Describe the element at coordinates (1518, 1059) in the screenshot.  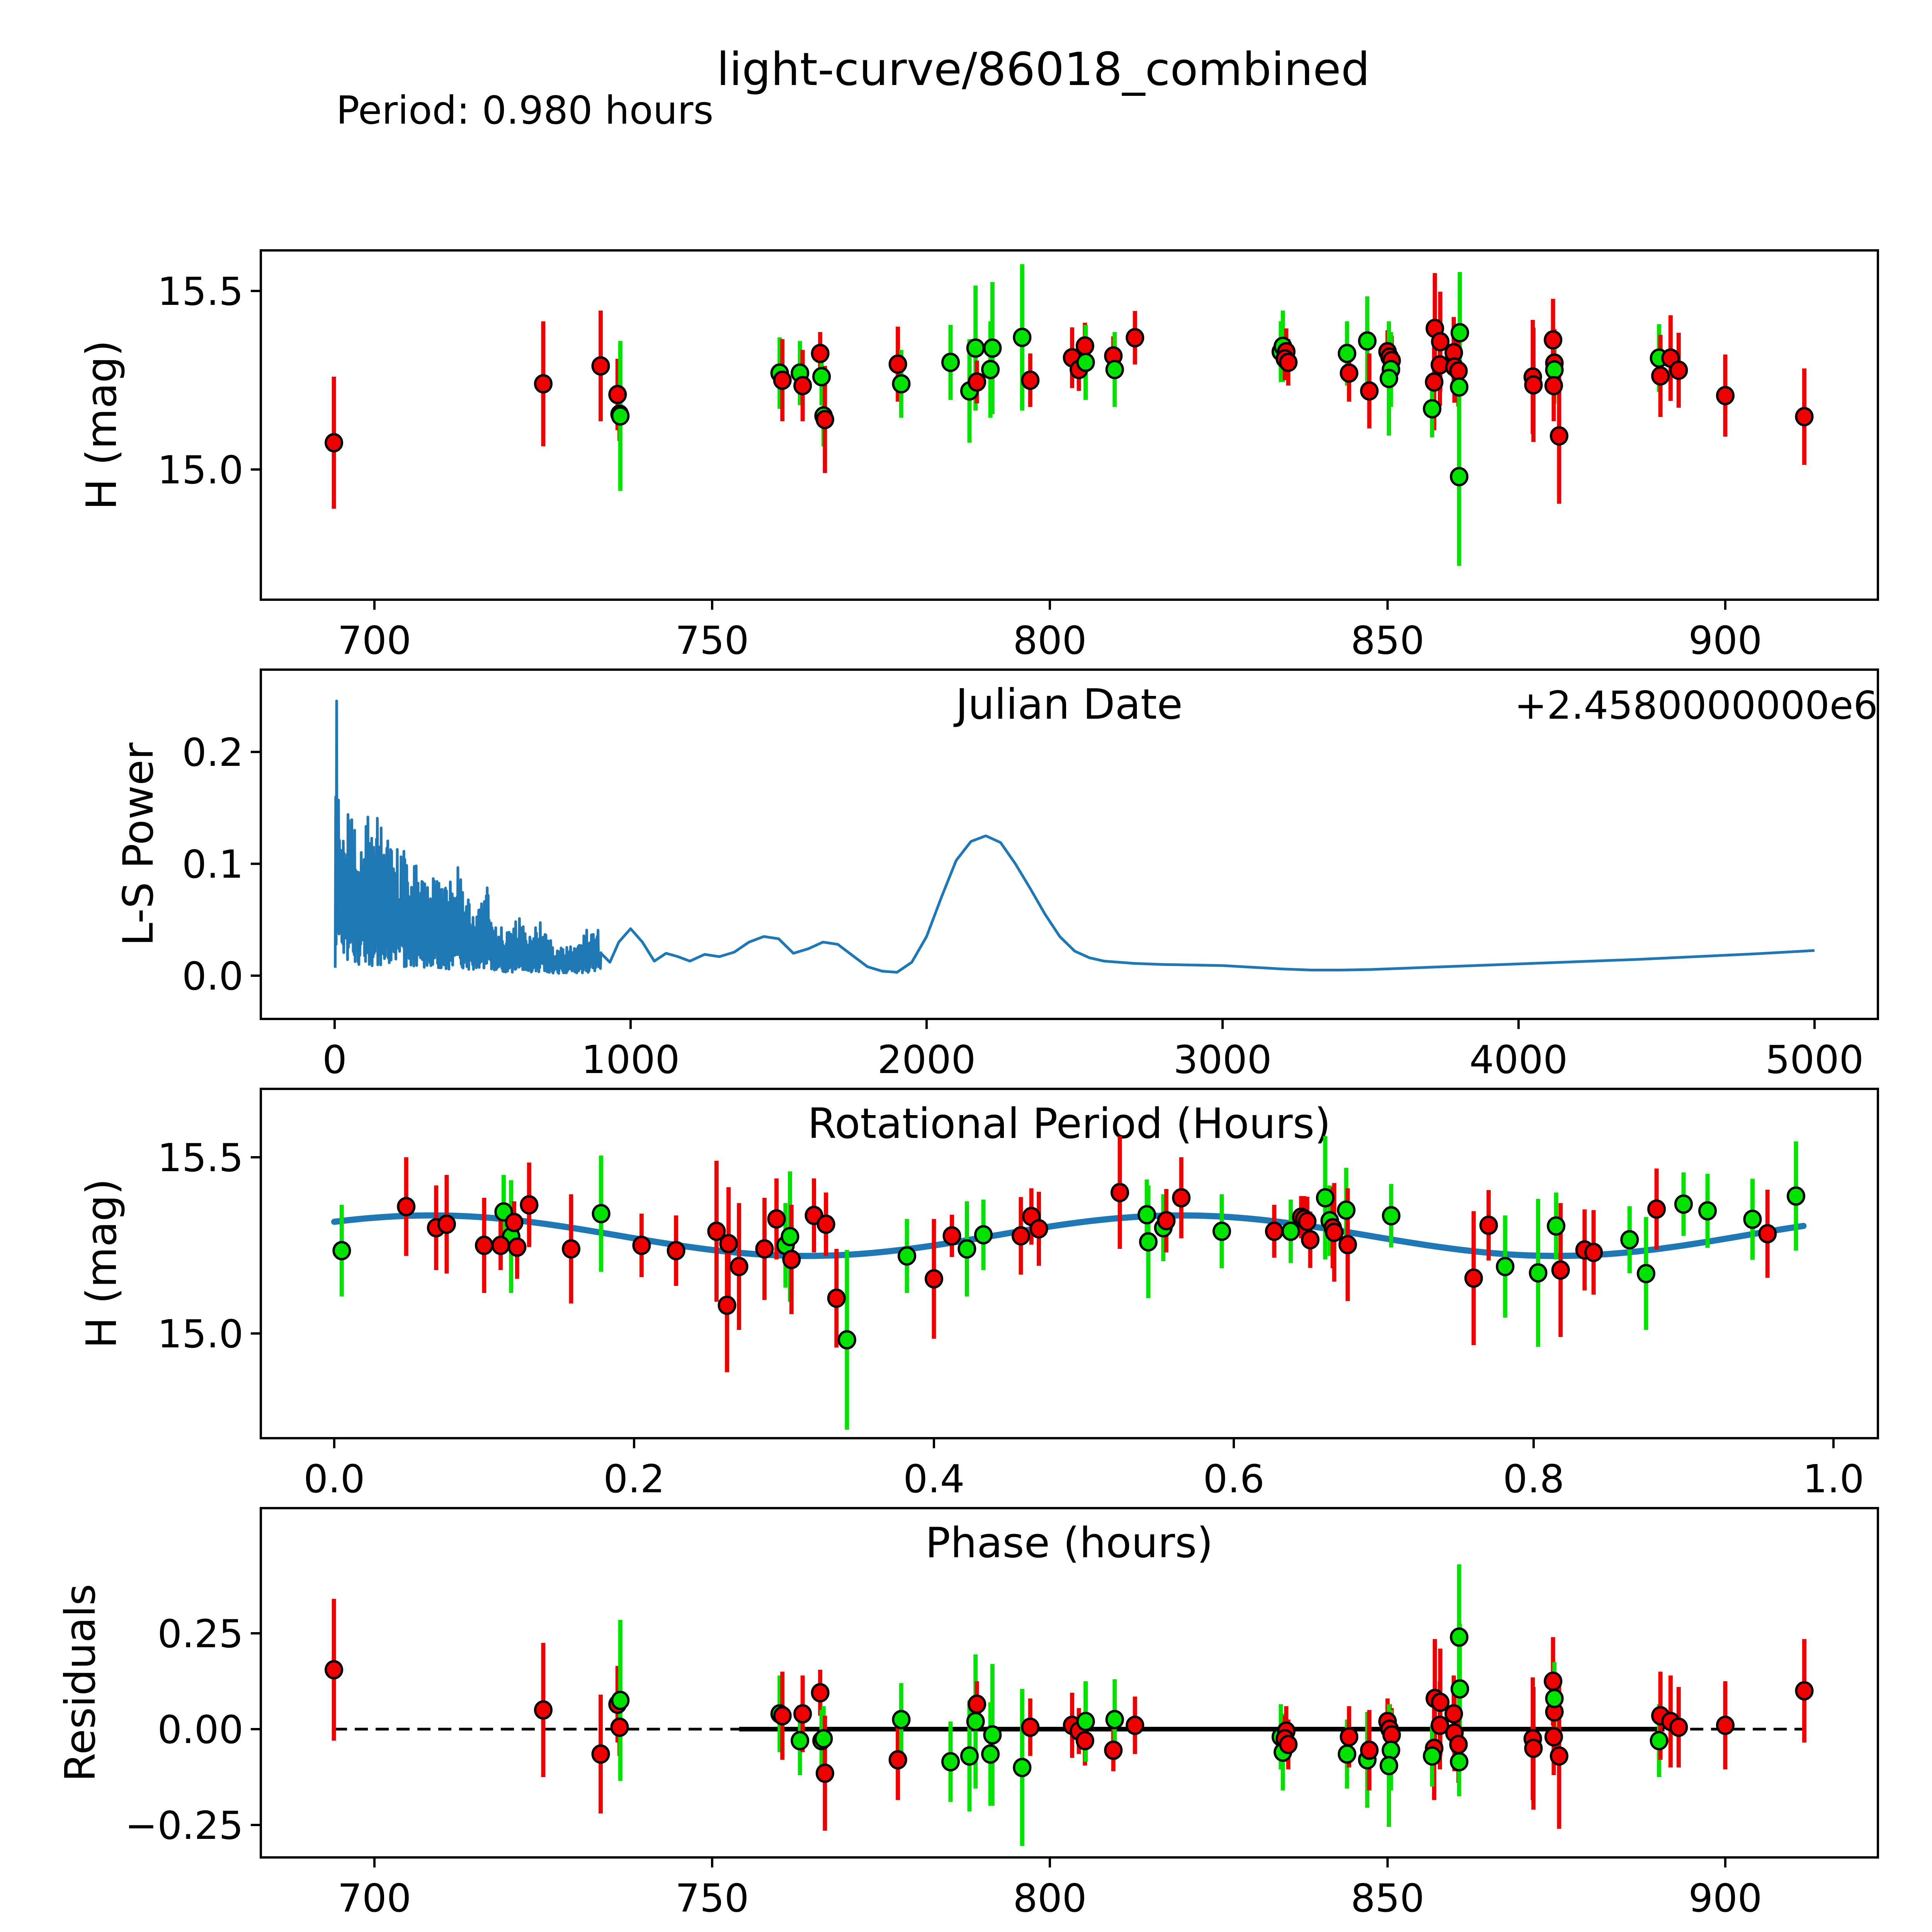
I see `x-tick-label: 4000` at that location.